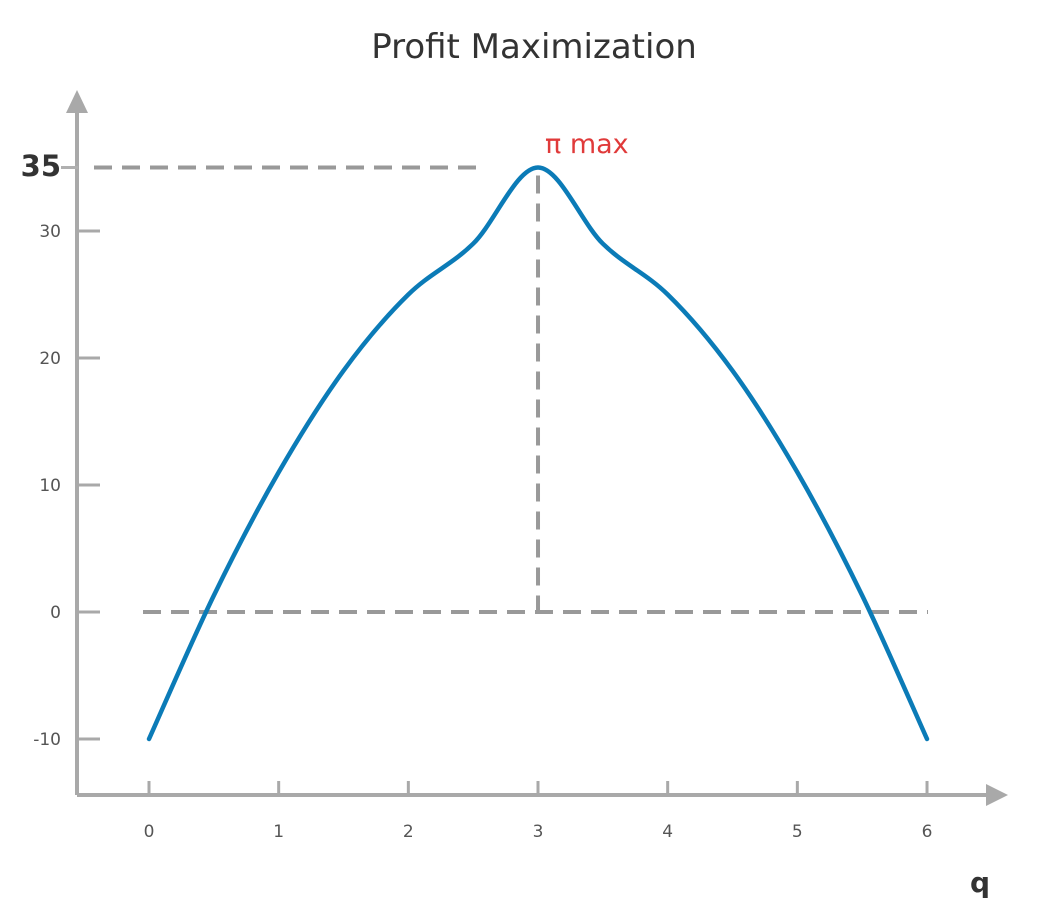 The height and width of the screenshot is (919, 1049). What do you see at coordinates (50, 486) in the screenshot?
I see `y-tick-label-10: 10` at bounding box center [50, 486].